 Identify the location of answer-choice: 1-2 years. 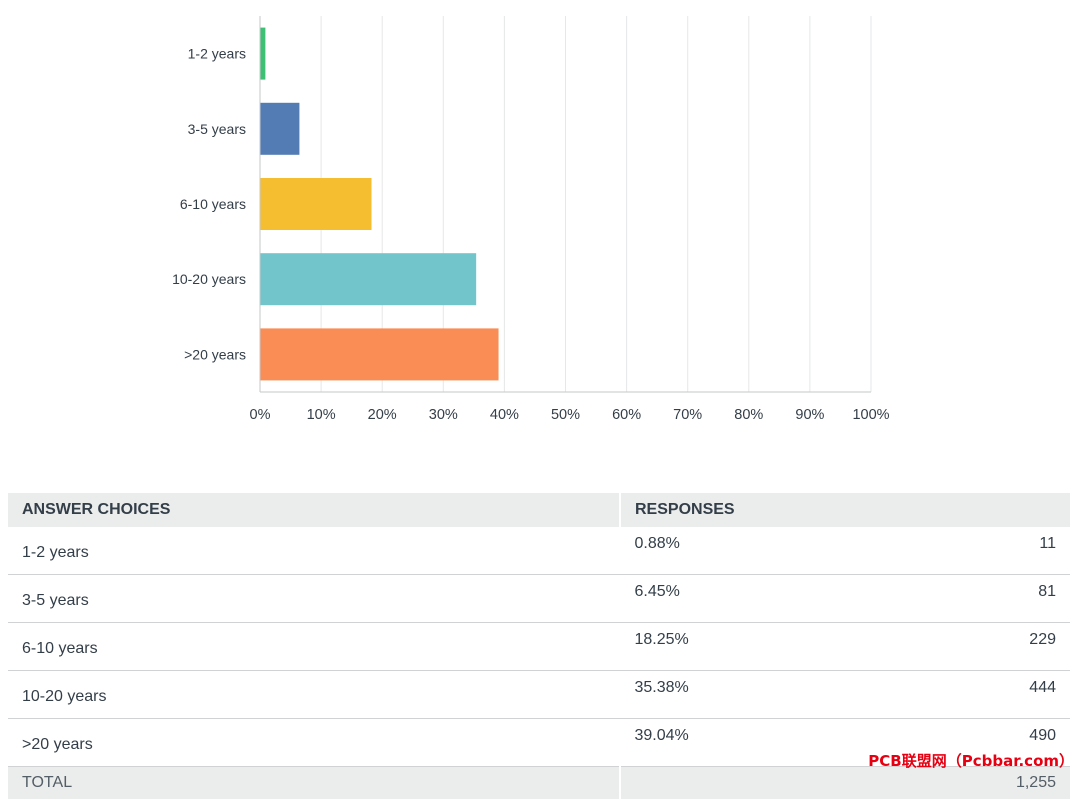
(314, 551).